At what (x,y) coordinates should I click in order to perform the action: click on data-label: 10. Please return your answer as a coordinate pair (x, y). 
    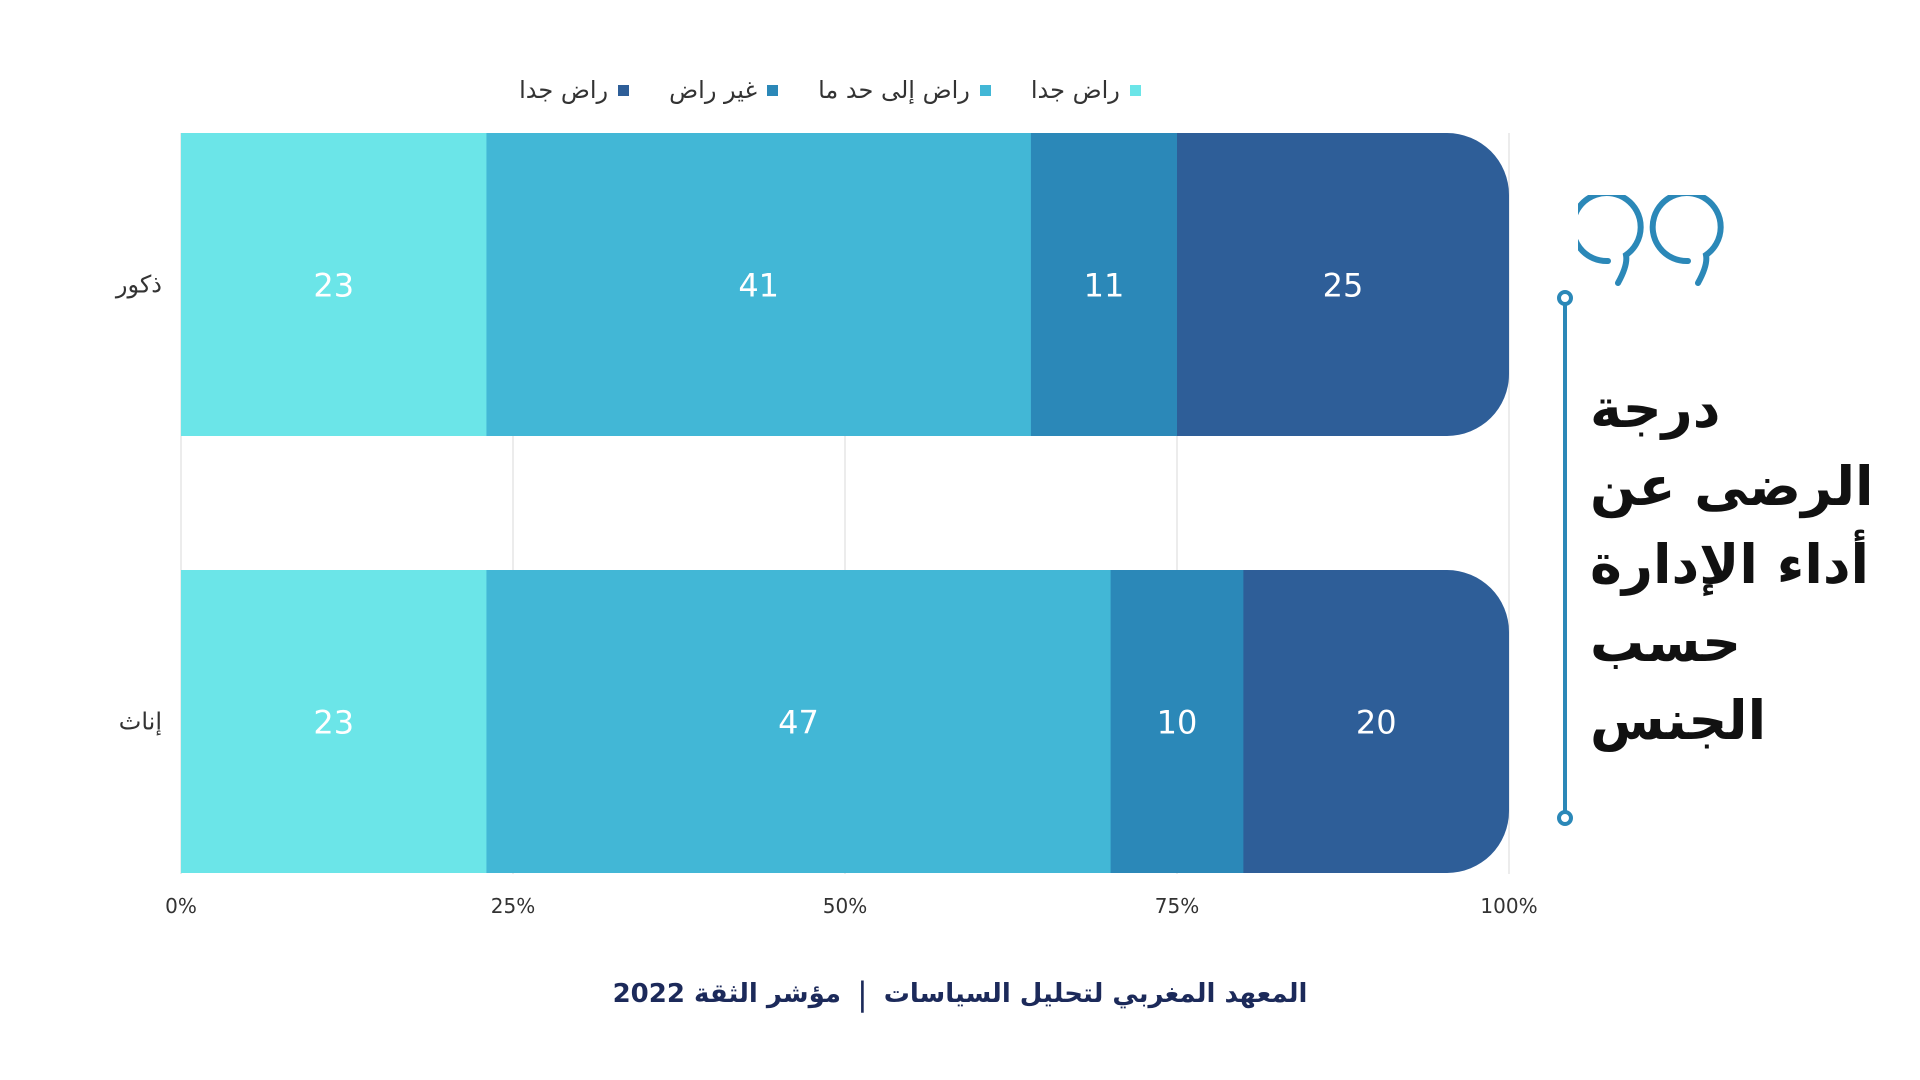
    Looking at the image, I should click on (1177, 723).